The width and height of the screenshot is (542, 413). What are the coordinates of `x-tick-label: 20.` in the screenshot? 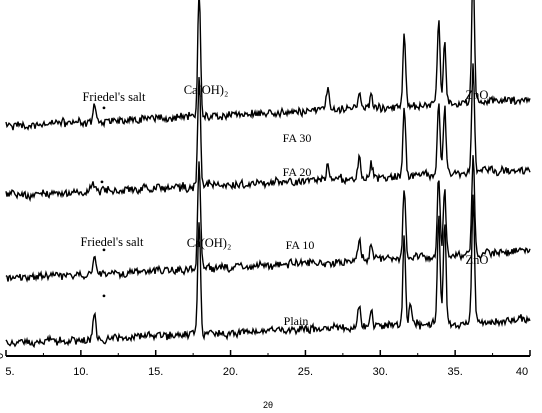 It's located at (230, 372).